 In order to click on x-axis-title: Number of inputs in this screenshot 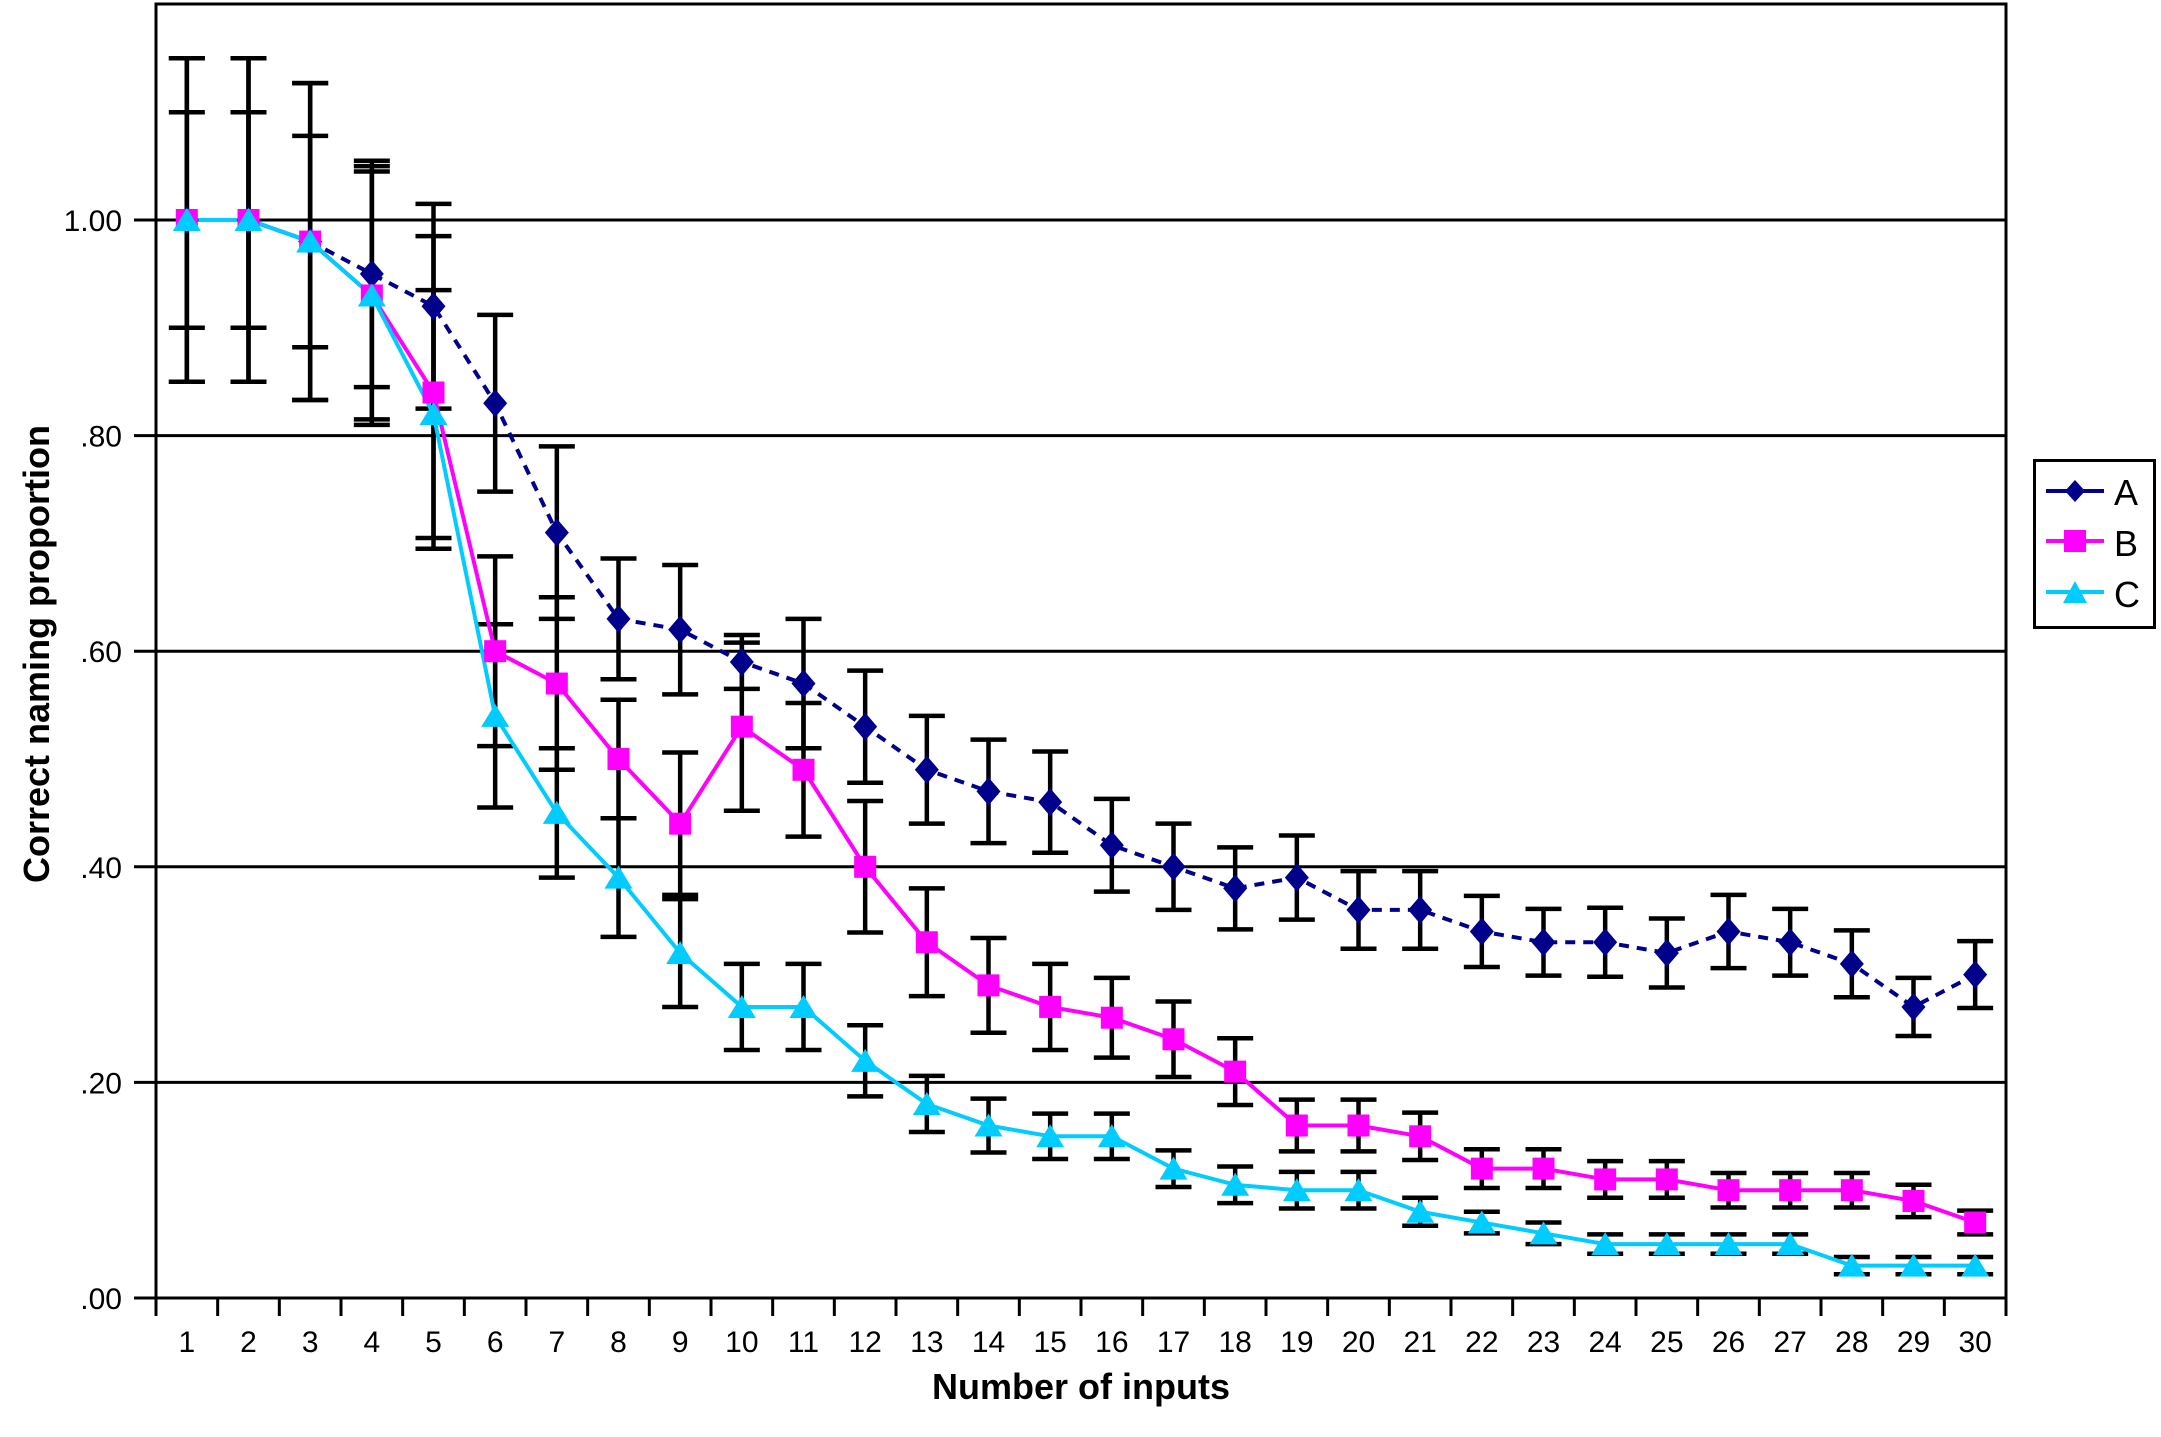, I will do `click(1081, 1386)`.